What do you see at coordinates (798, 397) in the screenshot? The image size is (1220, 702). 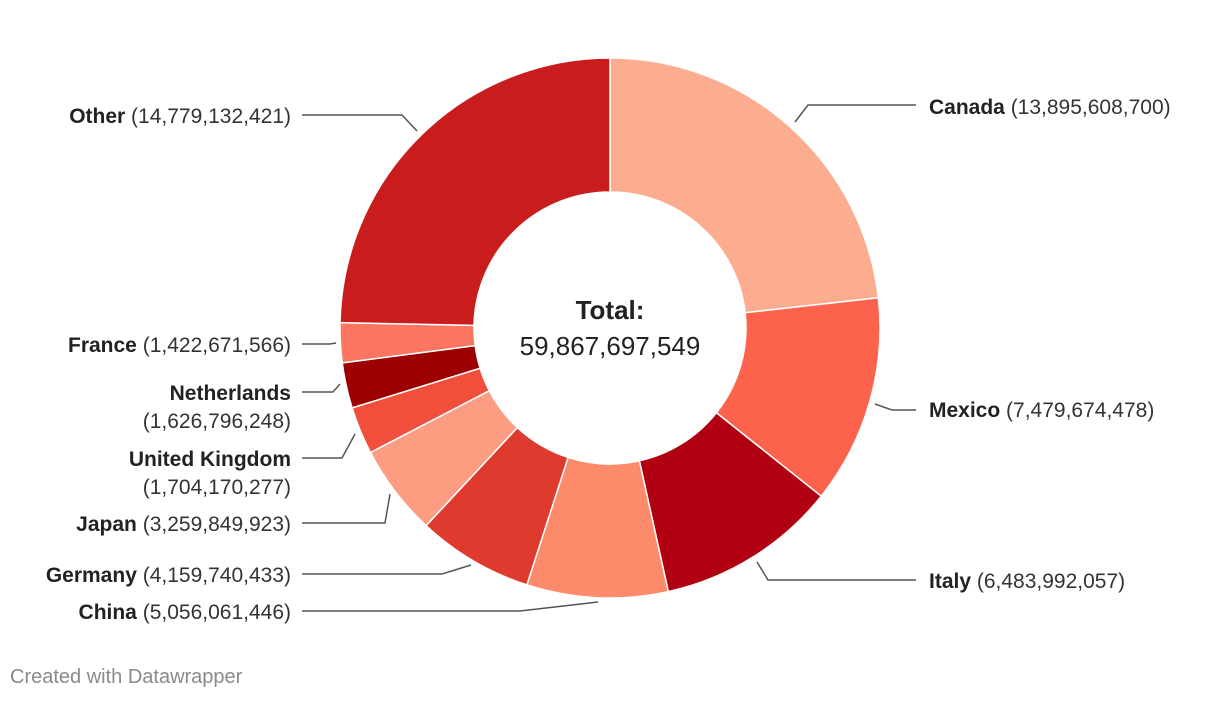 I see `slice-mexico` at bounding box center [798, 397].